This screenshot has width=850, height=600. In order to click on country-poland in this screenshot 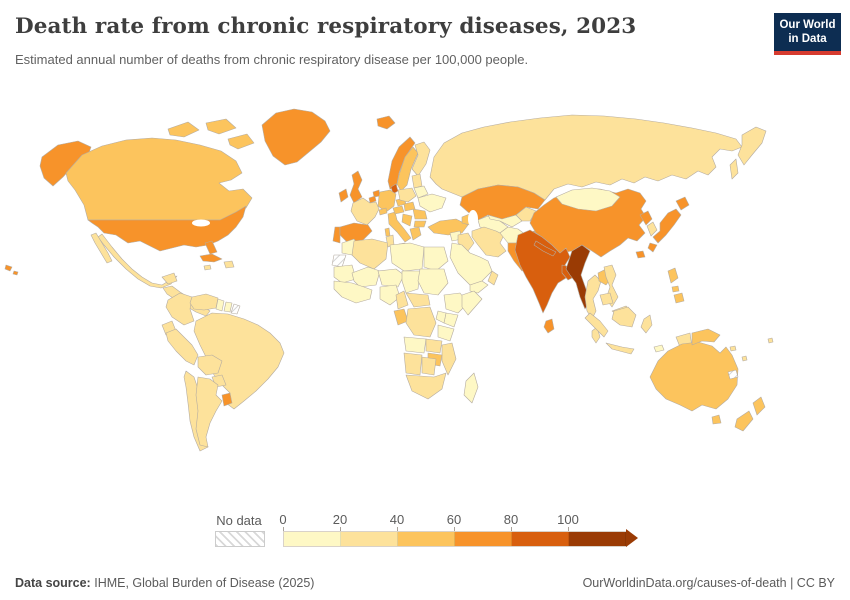, I will do `click(407, 195)`.